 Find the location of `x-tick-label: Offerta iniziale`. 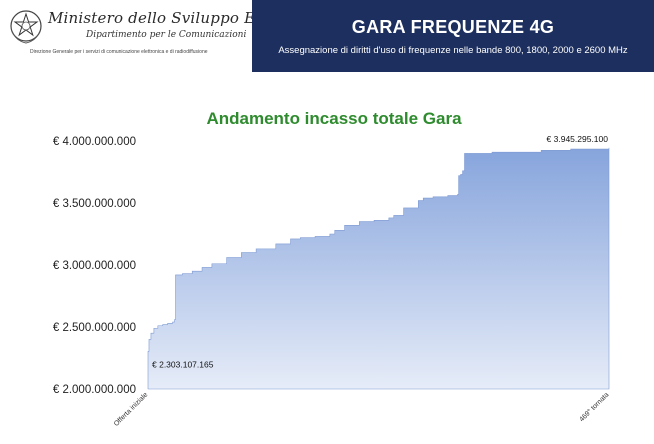

x-tick-label: Offerta iniziale is located at coordinates (131, 409).